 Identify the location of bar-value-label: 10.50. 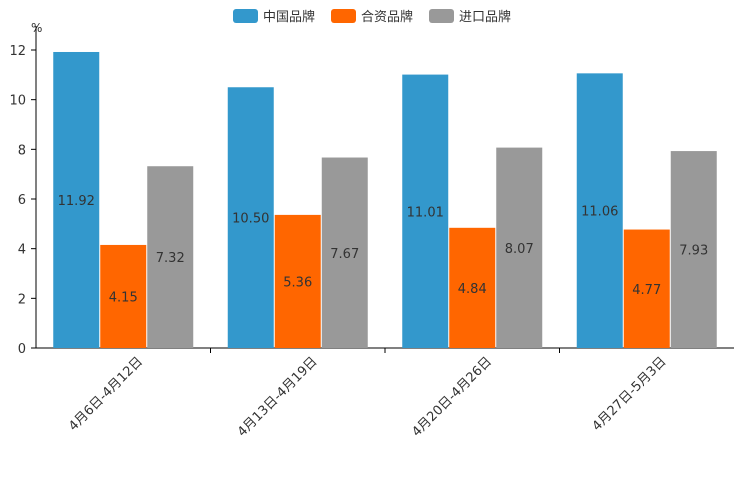
(250, 219).